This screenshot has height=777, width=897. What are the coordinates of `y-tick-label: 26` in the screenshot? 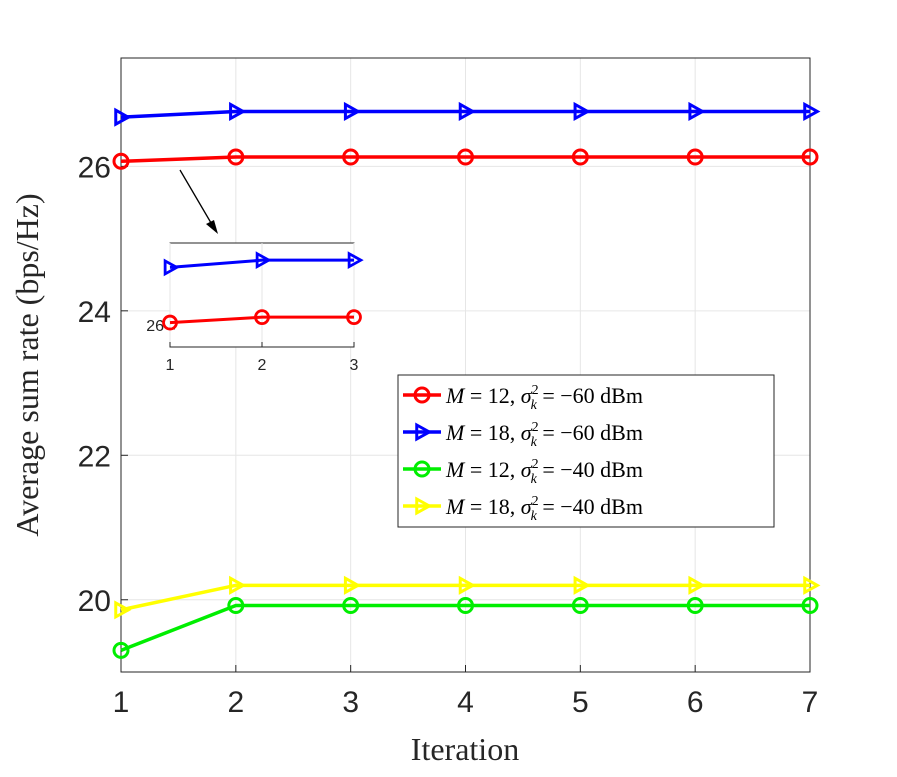 It's located at (94, 167).